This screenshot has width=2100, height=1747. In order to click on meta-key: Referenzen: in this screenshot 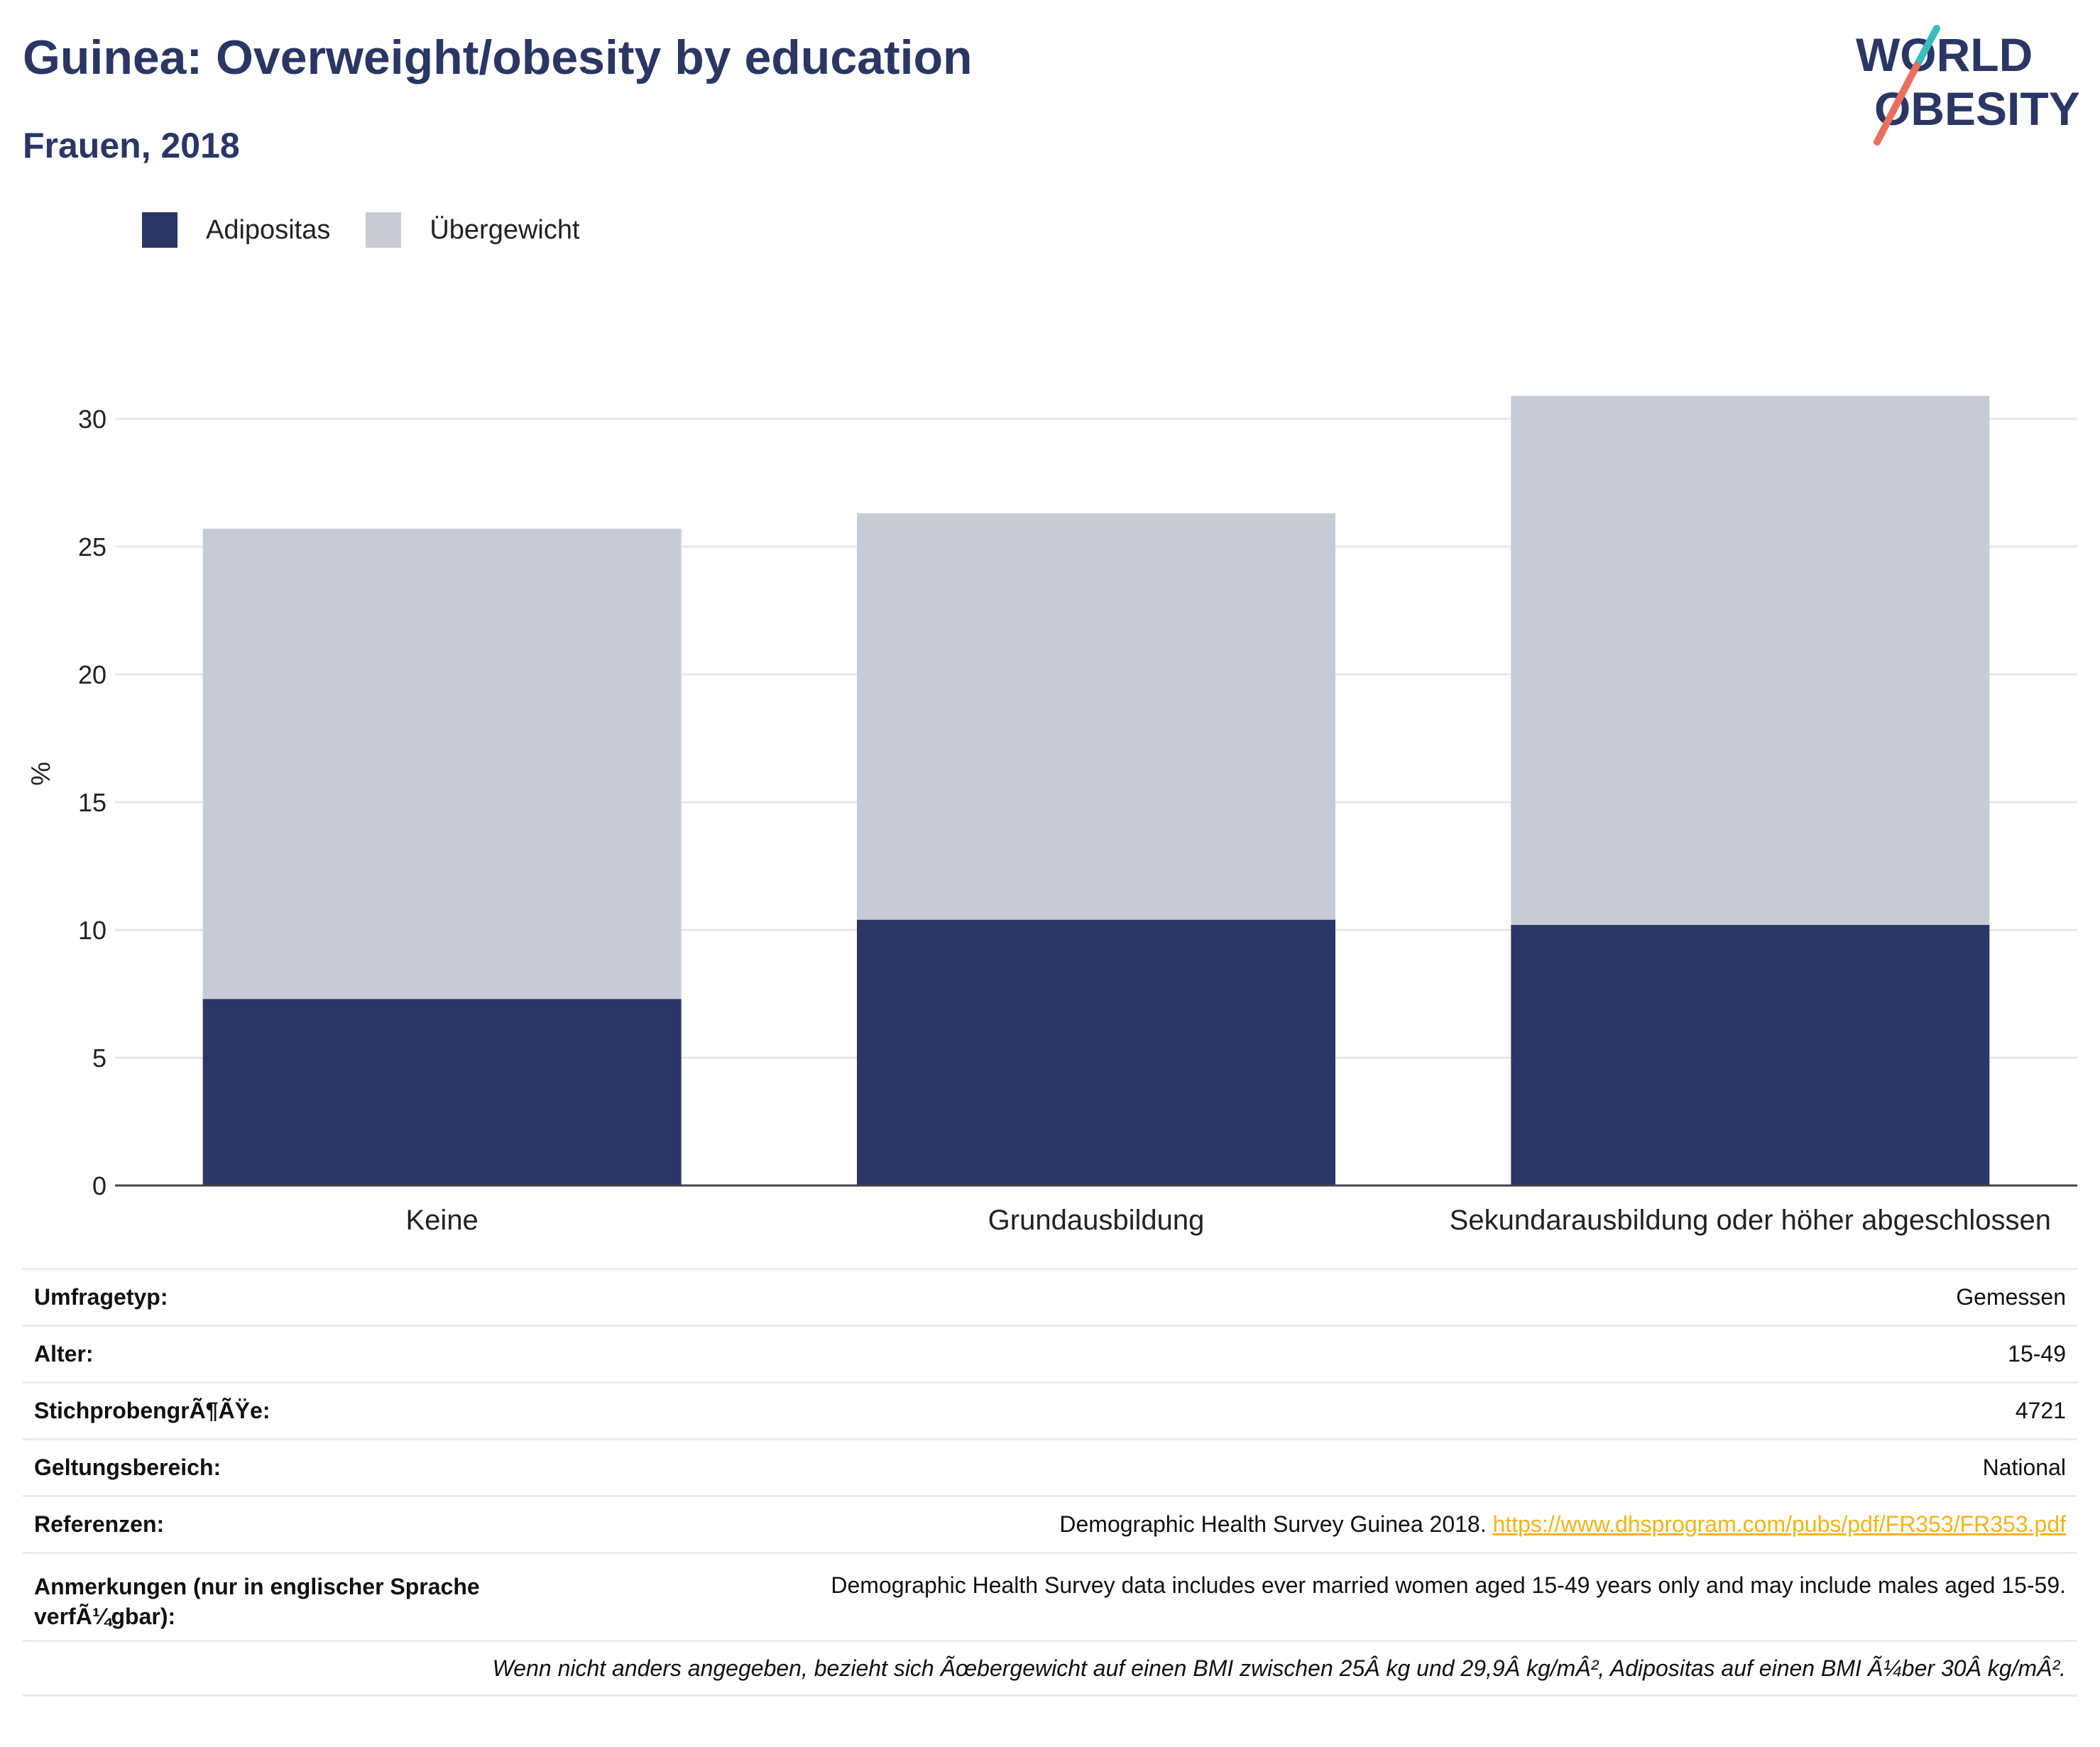, I will do `click(99, 1524)`.